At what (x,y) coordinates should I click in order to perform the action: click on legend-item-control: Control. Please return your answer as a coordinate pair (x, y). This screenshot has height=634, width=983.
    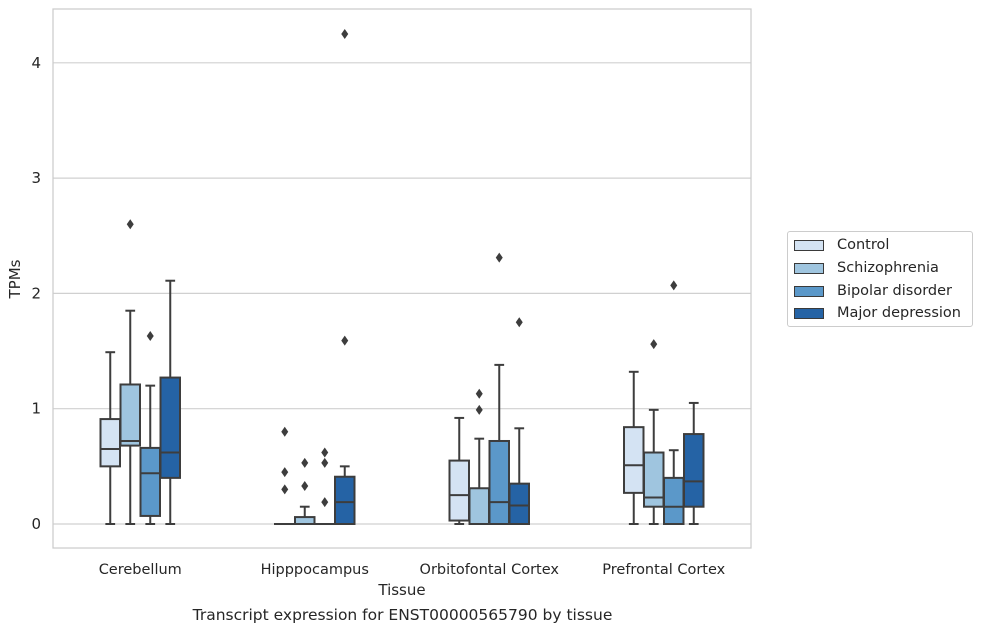
    Looking at the image, I should click on (841, 245).